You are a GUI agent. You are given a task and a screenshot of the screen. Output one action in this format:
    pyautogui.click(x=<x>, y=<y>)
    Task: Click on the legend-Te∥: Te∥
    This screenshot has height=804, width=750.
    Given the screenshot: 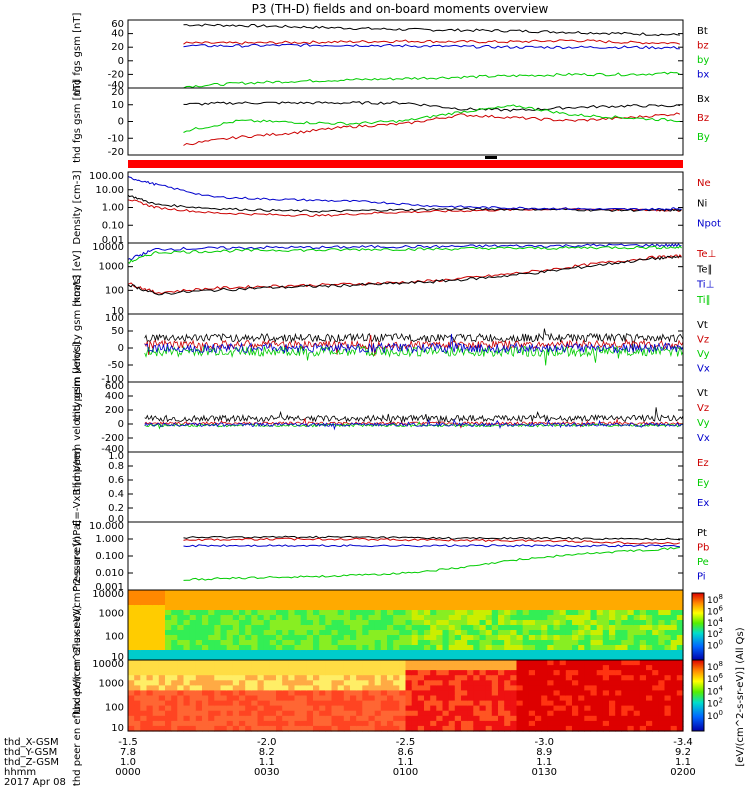 What is the action you would take?
    pyautogui.click(x=704, y=269)
    